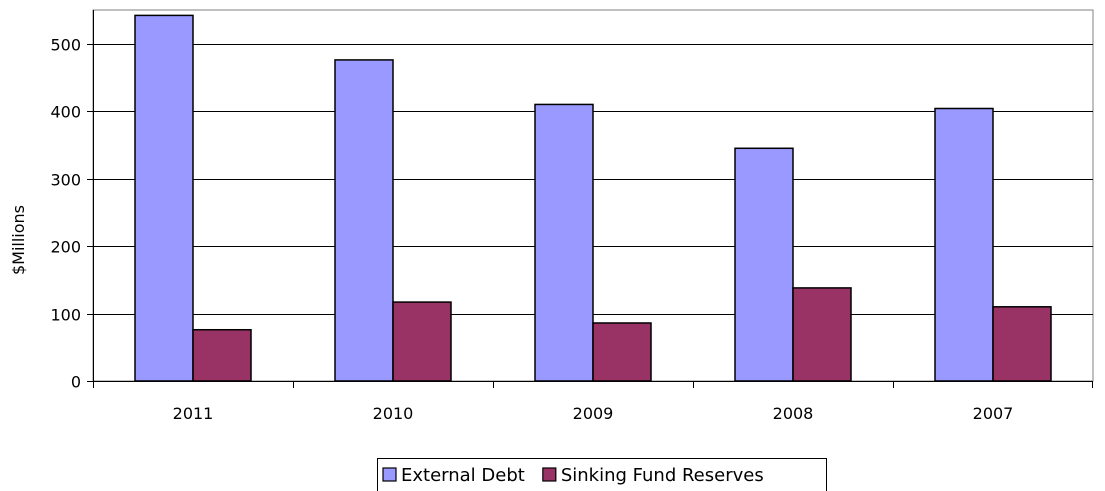 This screenshot has height=491, width=1105. I want to click on x-tick-label: 2009, so click(593, 413).